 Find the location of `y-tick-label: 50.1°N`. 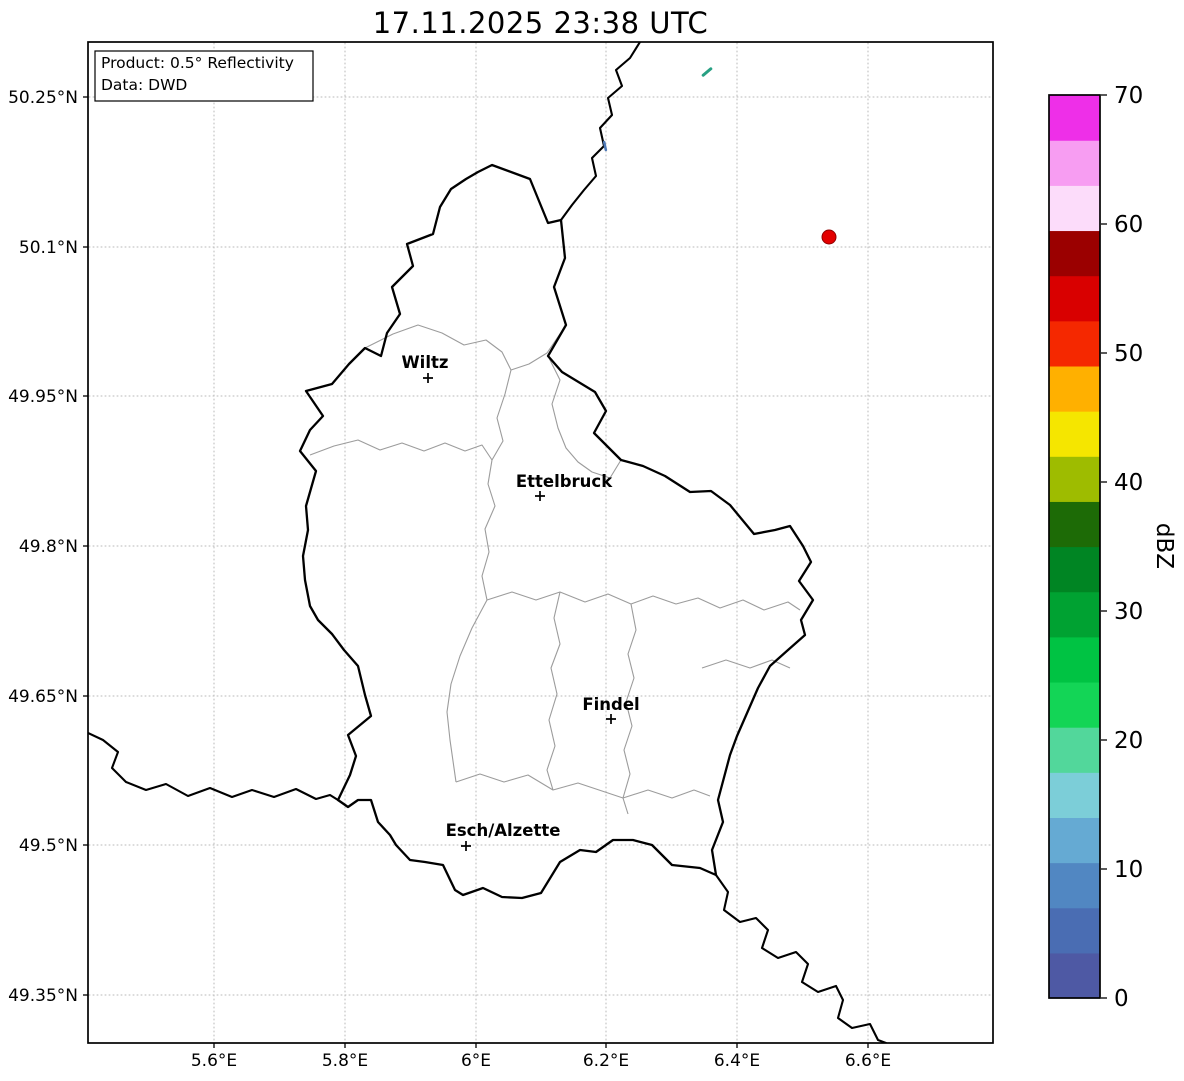

y-tick-label: 50.1°N is located at coordinates (48, 248).